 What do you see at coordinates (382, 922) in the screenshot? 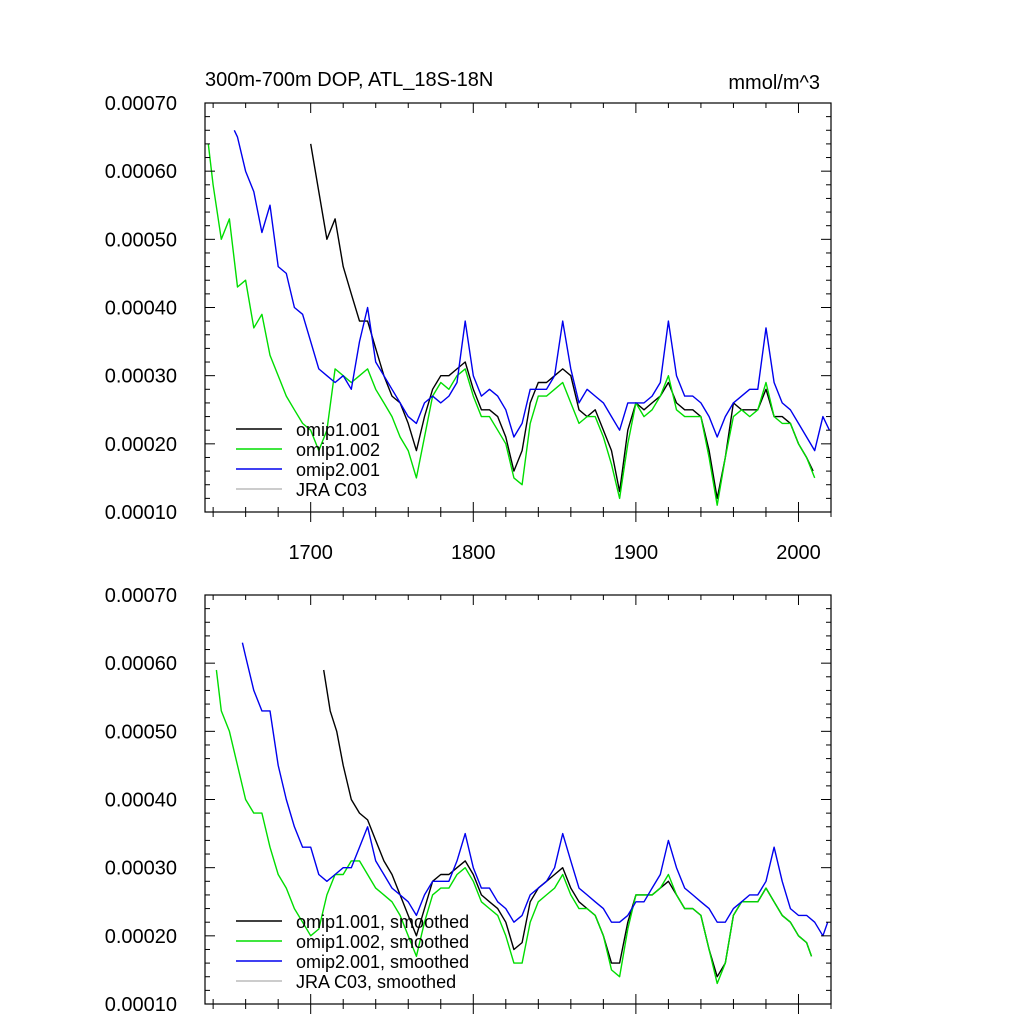
I see `legend-label-1: omip1.001, smoothed` at bounding box center [382, 922].